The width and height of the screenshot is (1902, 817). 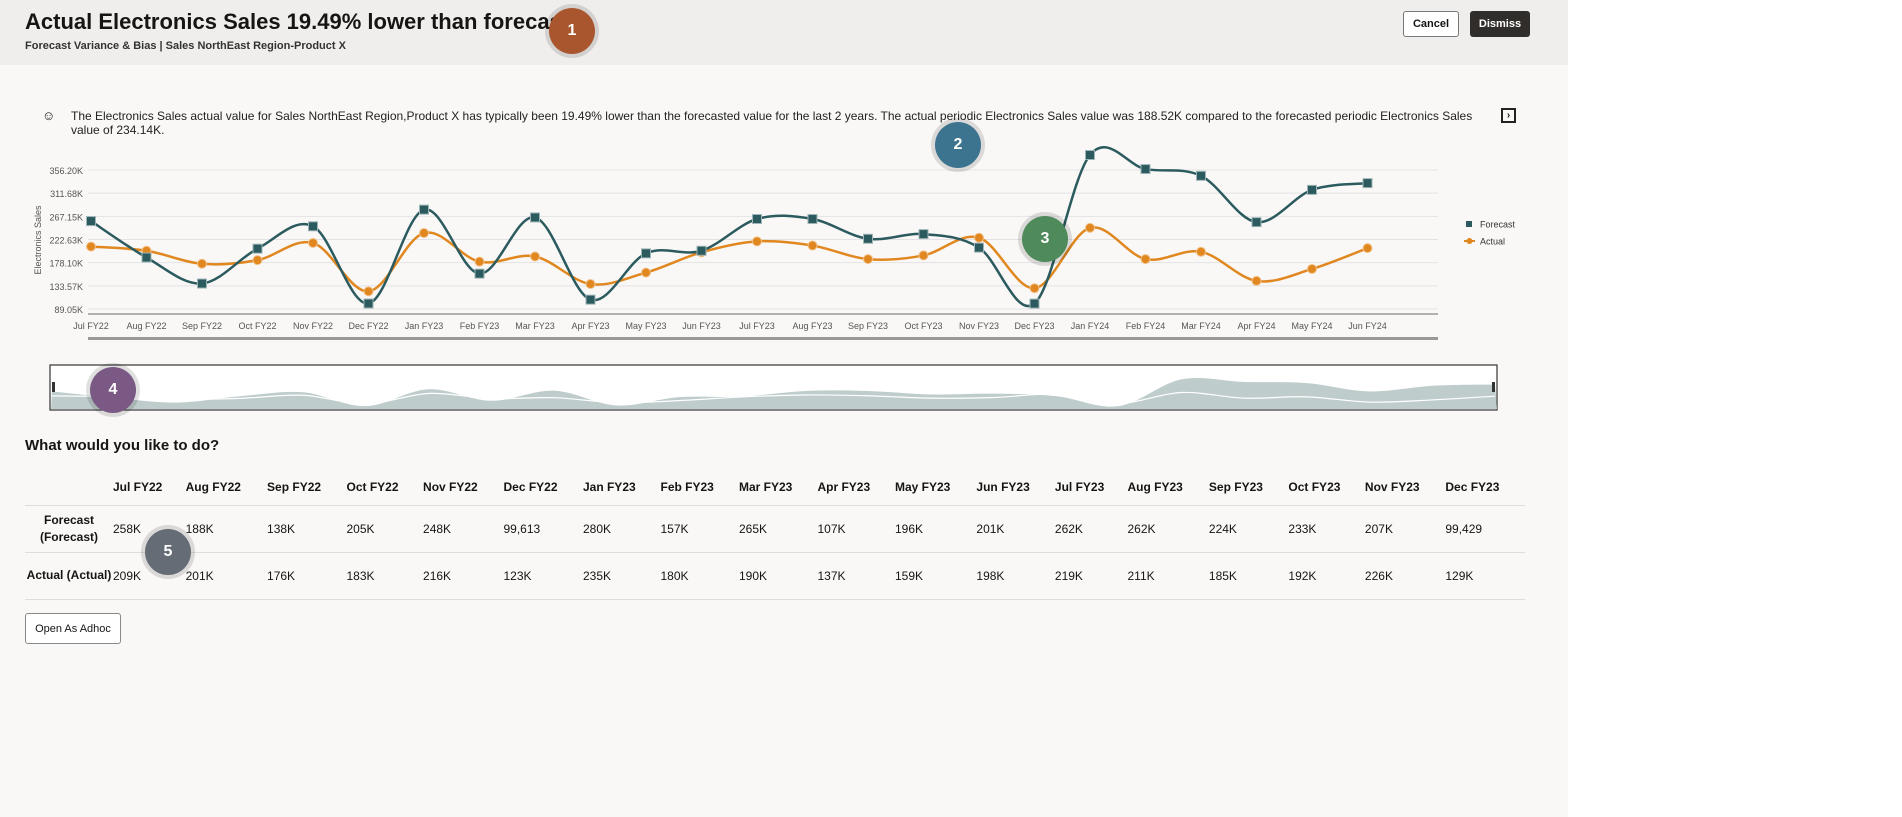 I want to click on dismiss-button: Dismiss, so click(x=1500, y=24).